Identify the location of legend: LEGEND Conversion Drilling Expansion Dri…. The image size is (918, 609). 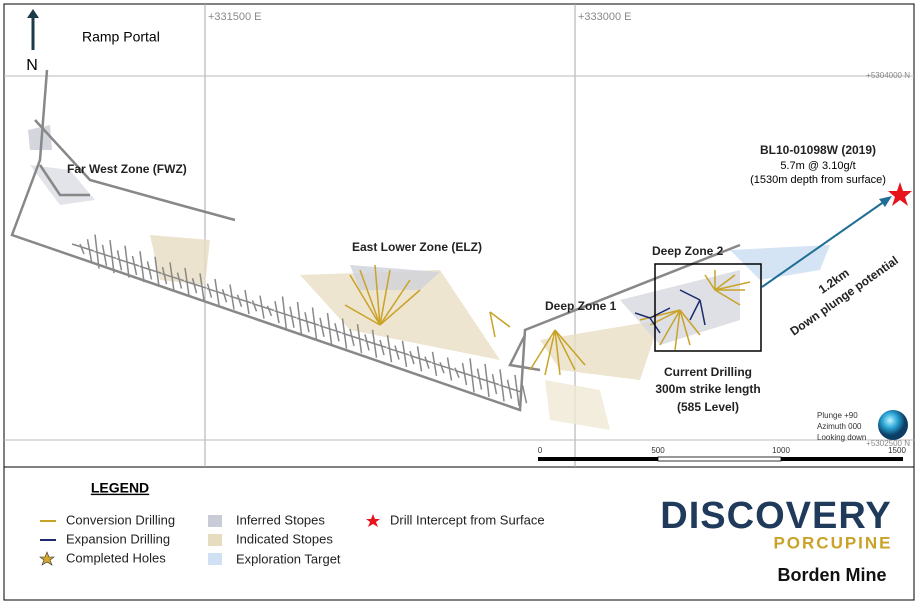
(292, 523).